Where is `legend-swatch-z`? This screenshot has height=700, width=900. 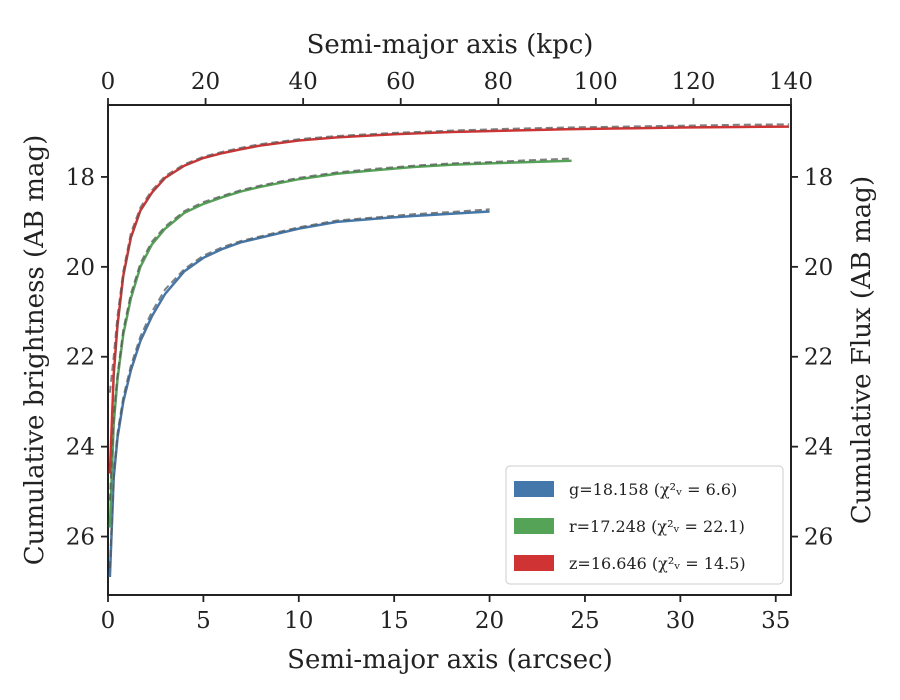
legend-swatch-z is located at coordinates (534, 563).